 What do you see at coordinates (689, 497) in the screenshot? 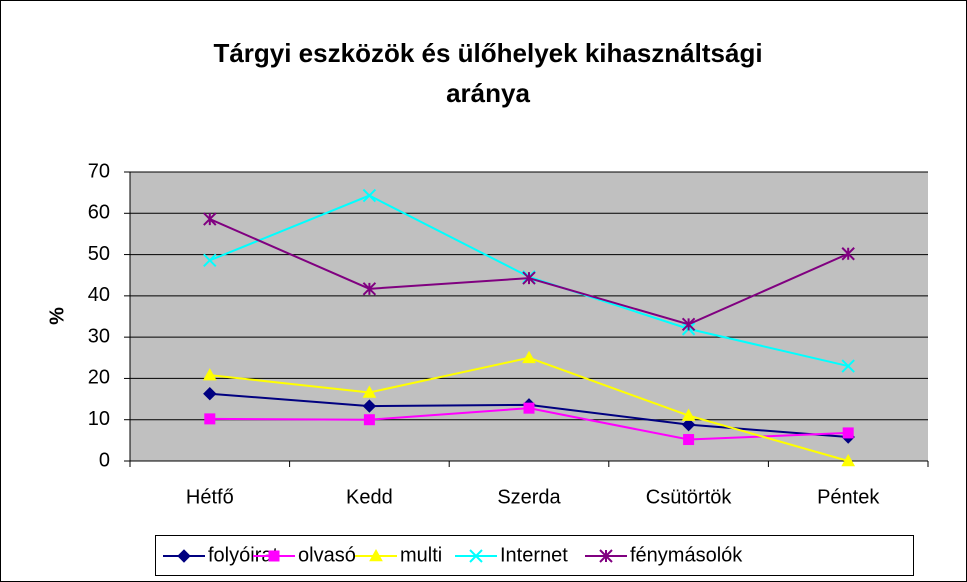
I see `x-tick-label: Csütörtök` at bounding box center [689, 497].